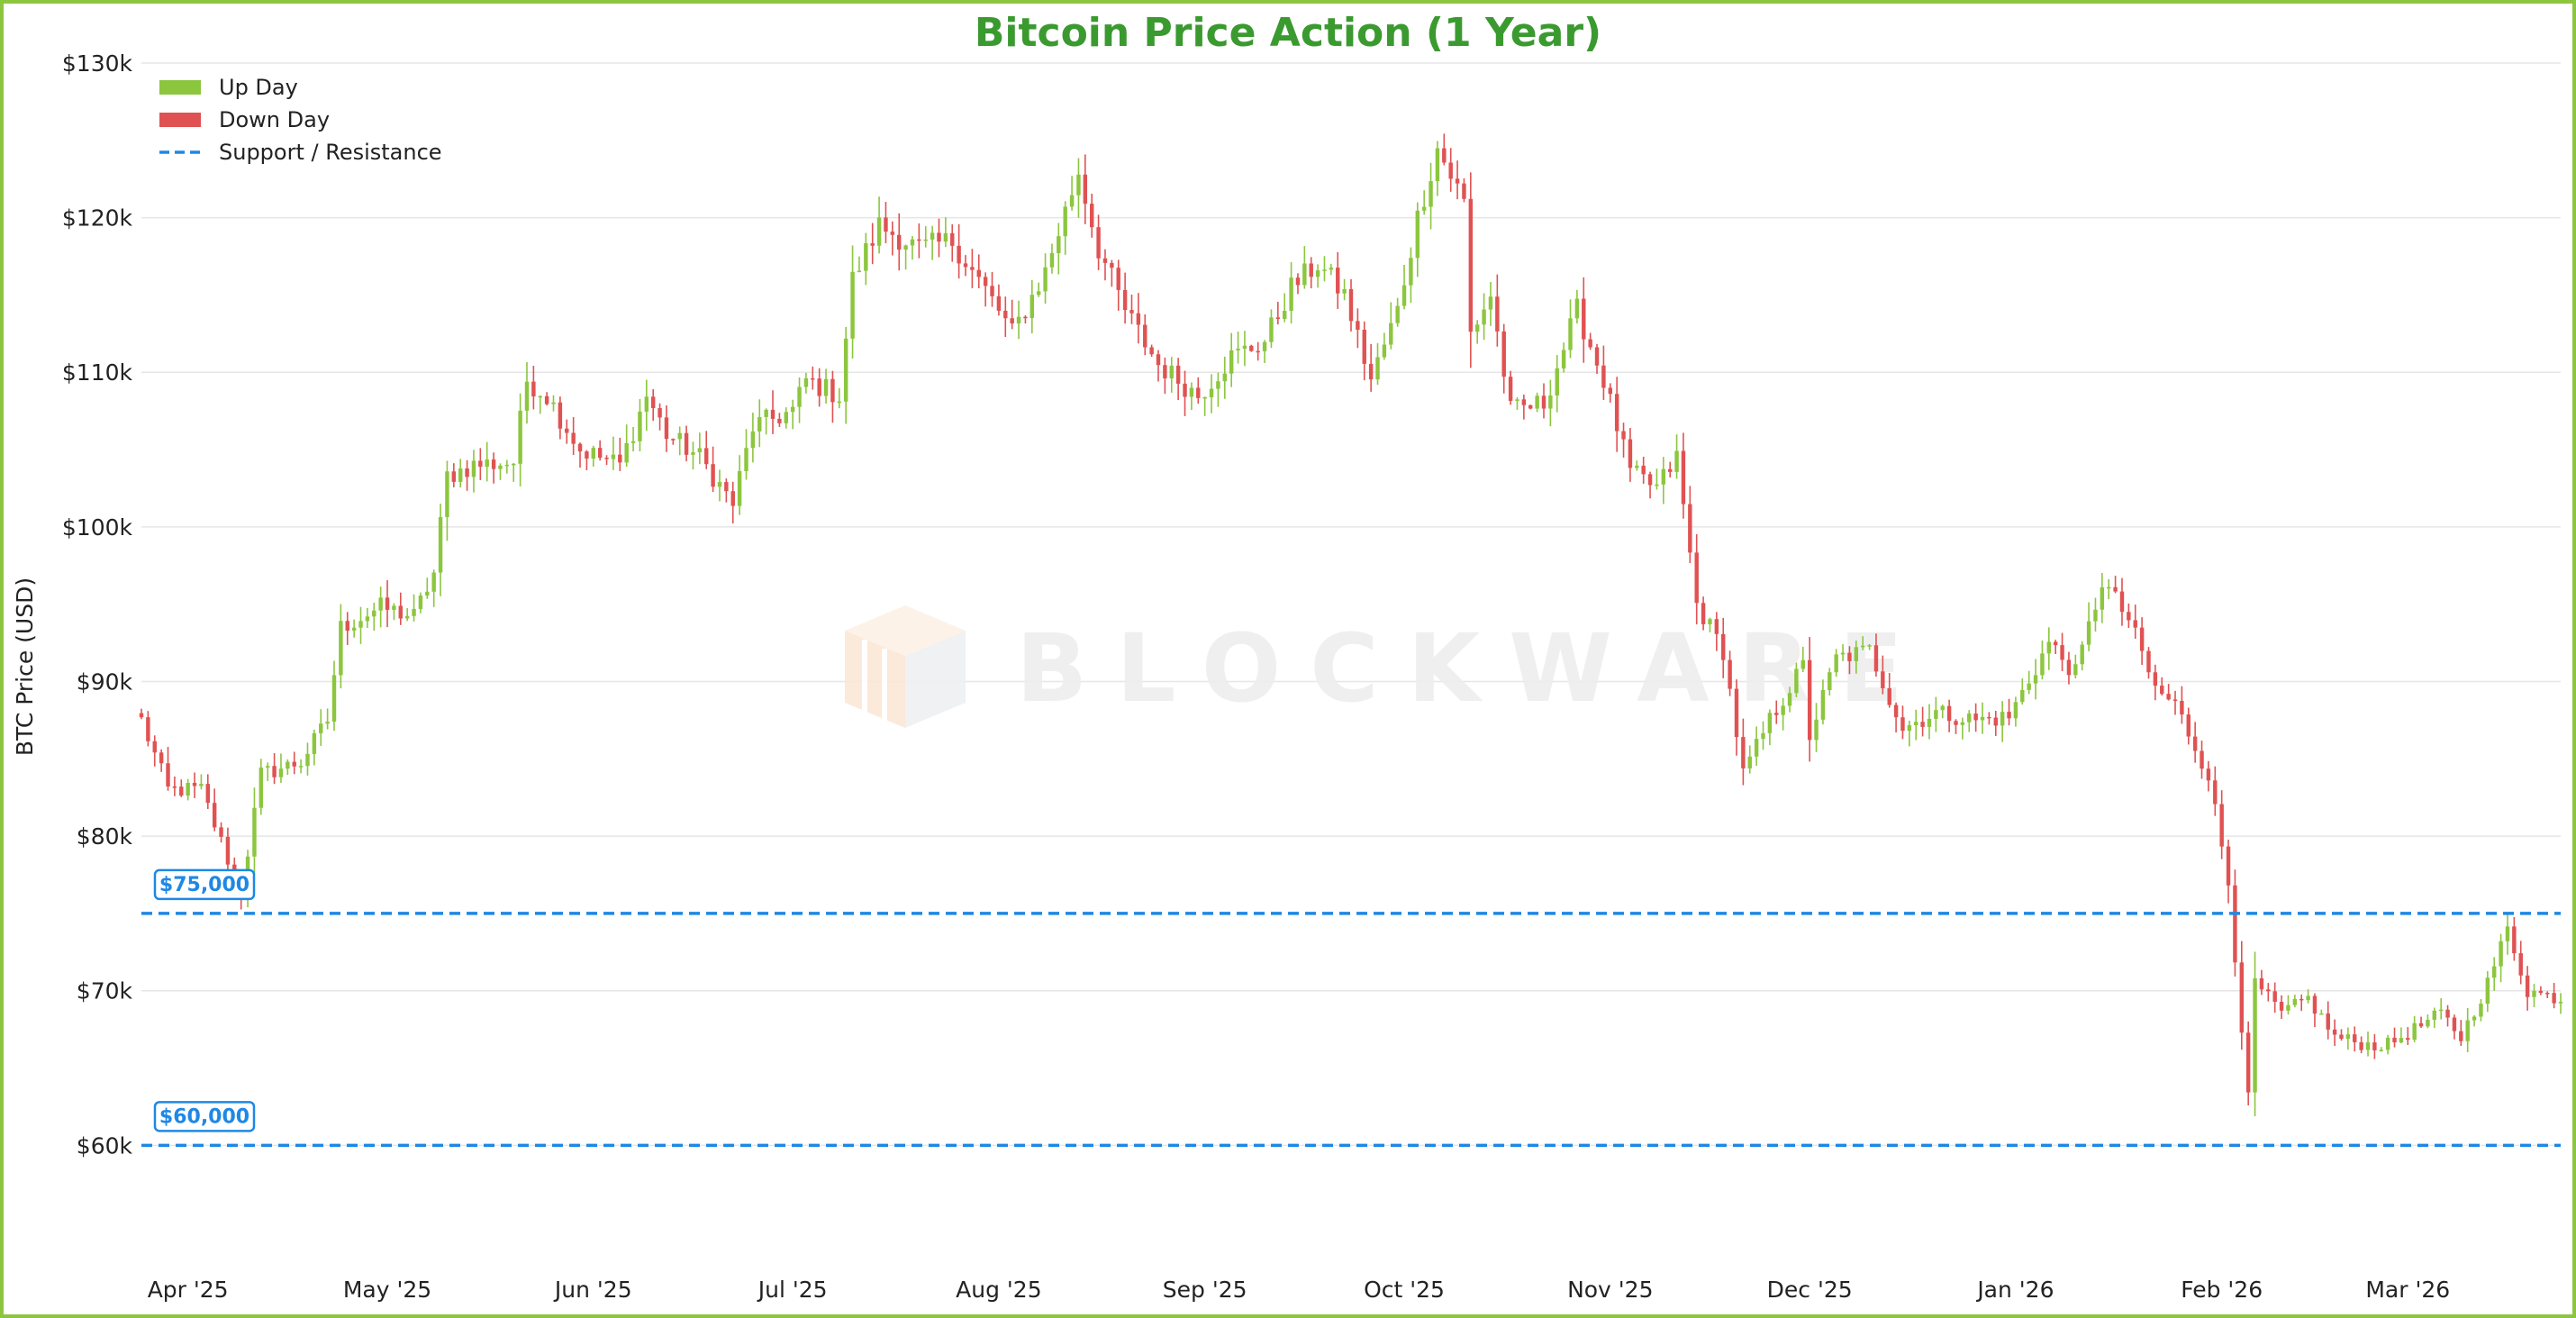  I want to click on y-tick-label: $130k, so click(97, 63).